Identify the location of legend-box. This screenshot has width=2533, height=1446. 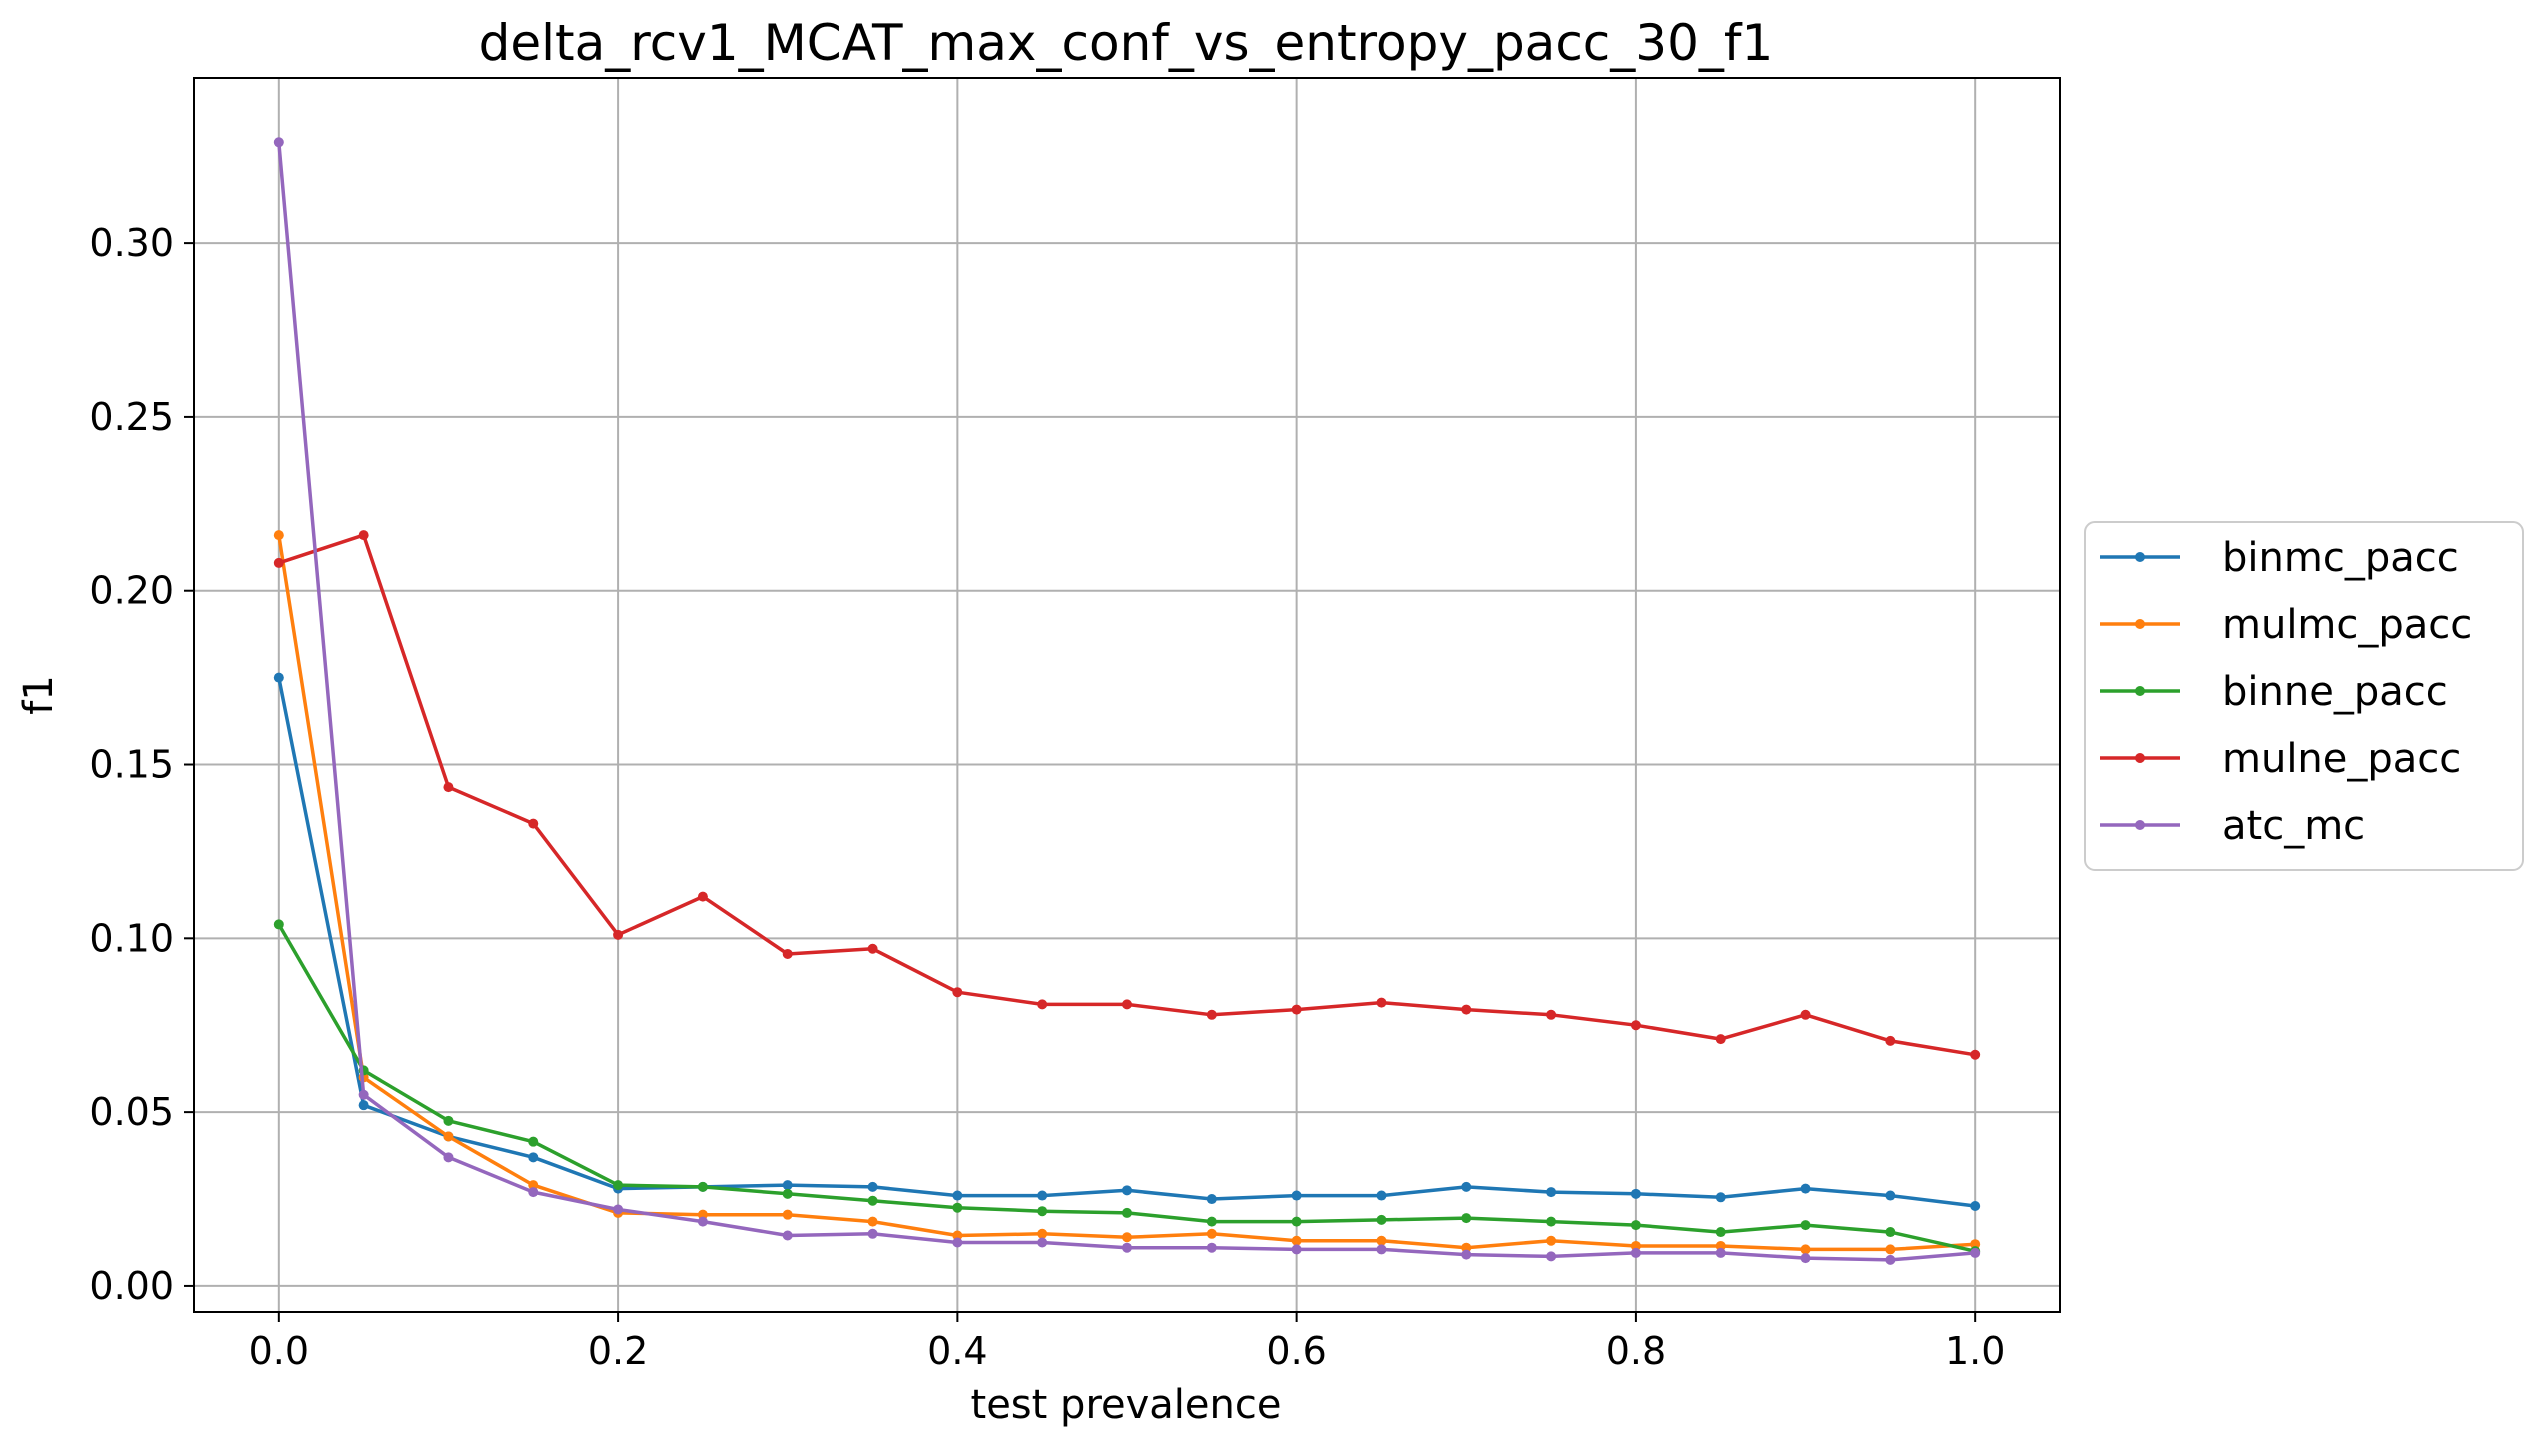
(2304, 696).